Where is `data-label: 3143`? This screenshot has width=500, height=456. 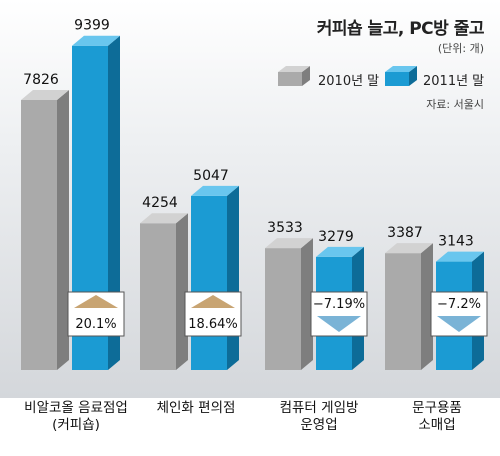 data-label: 3143 is located at coordinates (456, 242).